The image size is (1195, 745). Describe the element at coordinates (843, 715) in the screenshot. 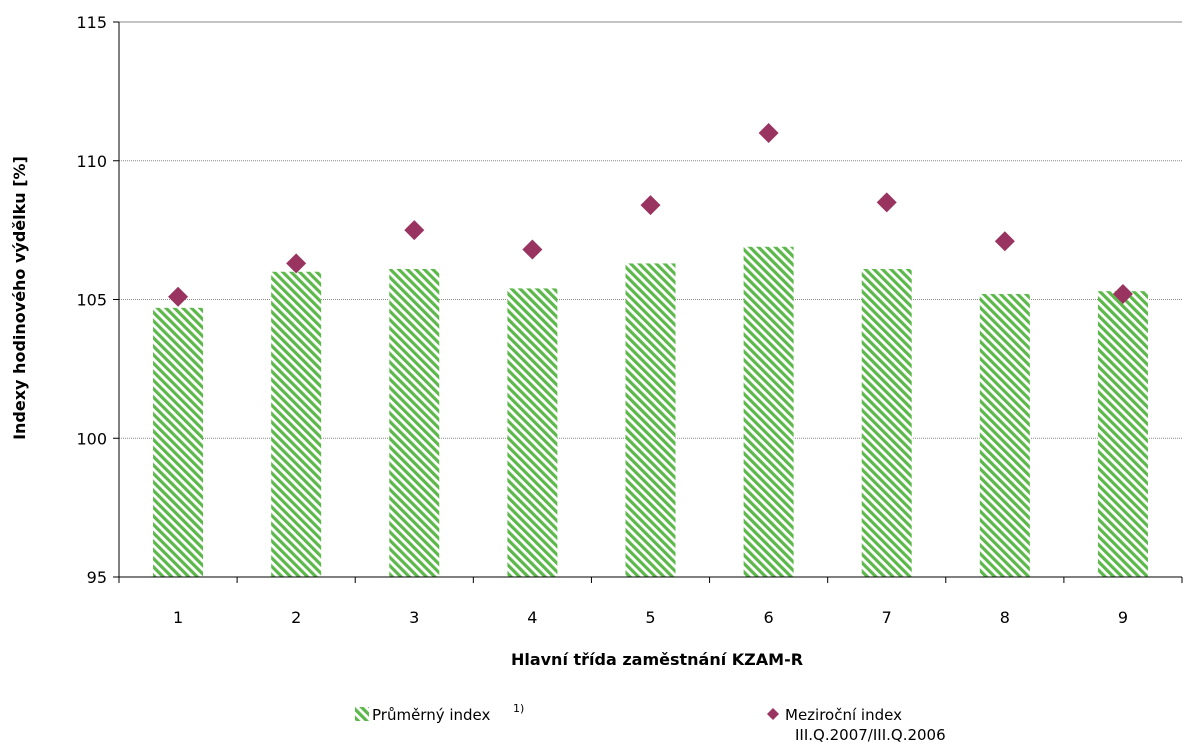

I see `legend-label-markers: Meziroční index` at that location.